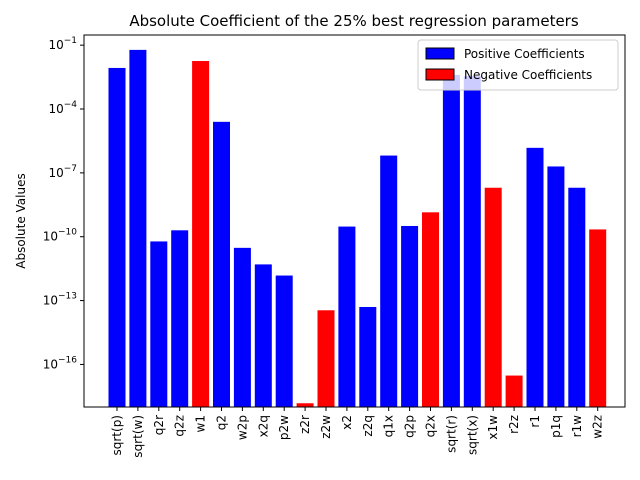 This screenshot has height=480, width=640. Describe the element at coordinates (242, 427) in the screenshot. I see `x-tick-label: w2p` at that location.